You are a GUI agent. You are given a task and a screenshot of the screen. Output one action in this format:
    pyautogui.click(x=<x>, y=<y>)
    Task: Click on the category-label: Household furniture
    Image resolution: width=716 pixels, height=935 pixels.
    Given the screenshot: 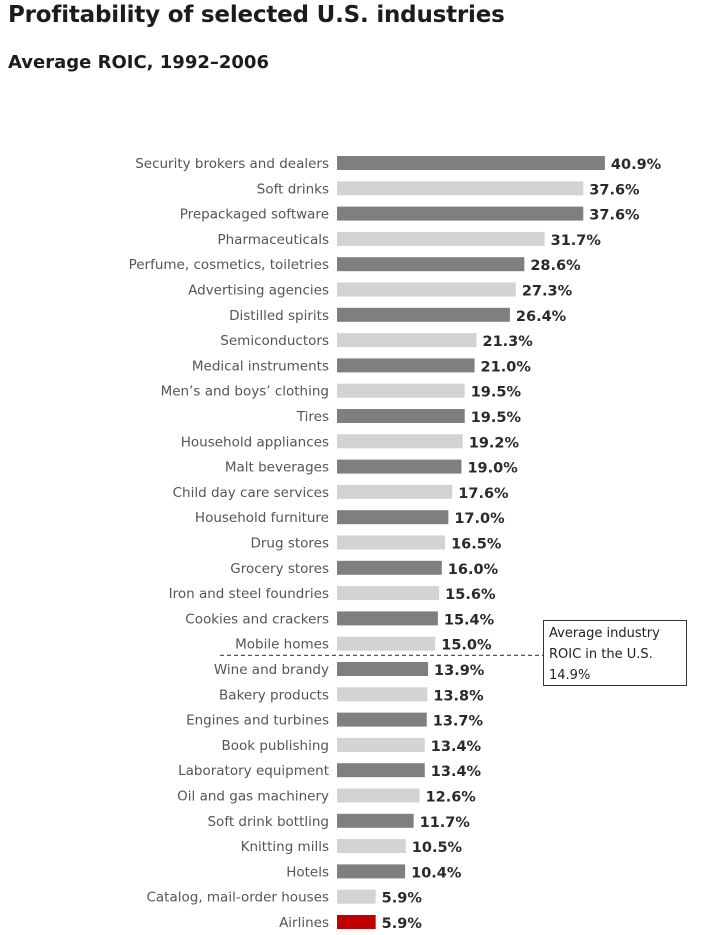 What is the action you would take?
    pyautogui.click(x=262, y=518)
    